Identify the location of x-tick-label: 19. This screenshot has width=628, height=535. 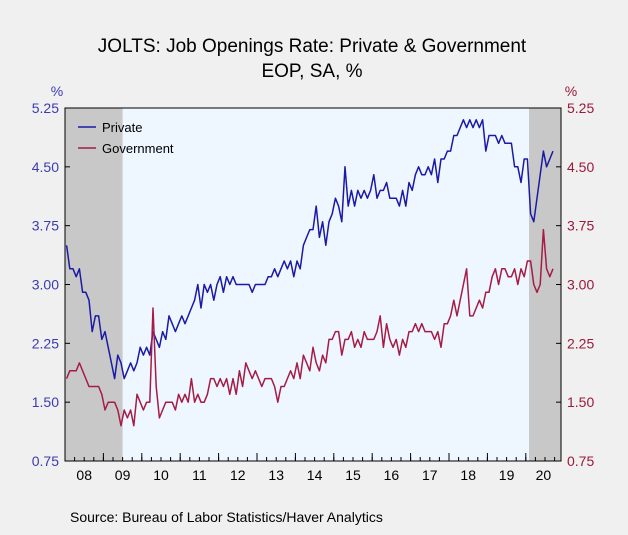
(507, 475).